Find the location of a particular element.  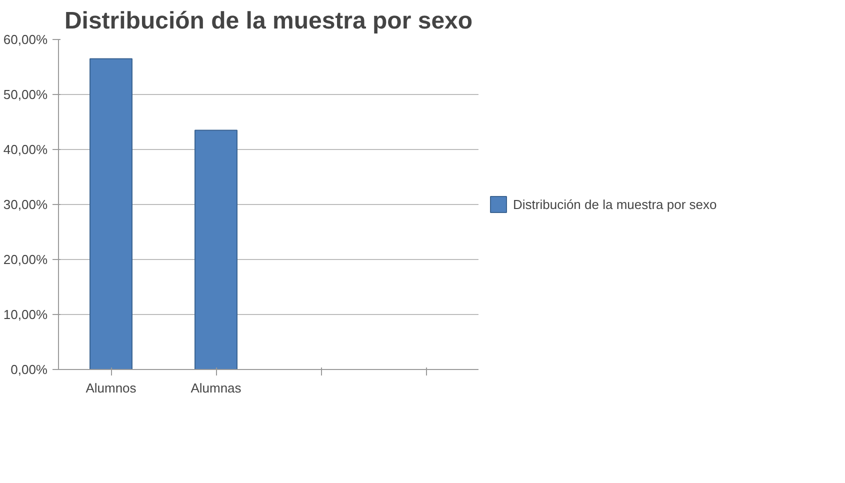

y-tick-label: 10,00% is located at coordinates (25, 314).